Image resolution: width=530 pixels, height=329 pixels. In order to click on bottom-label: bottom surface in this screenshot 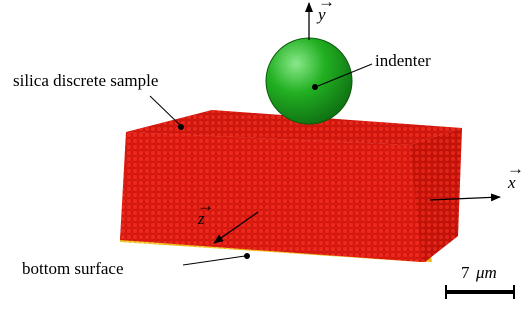, I will do `click(73, 268)`.